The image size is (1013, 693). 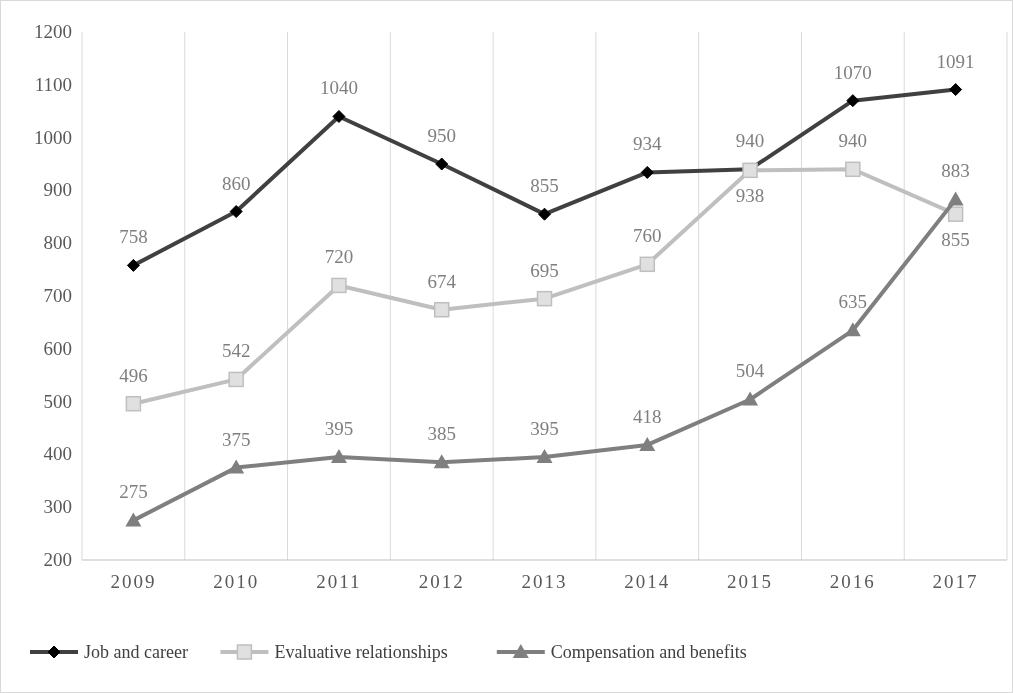 What do you see at coordinates (57, 348) in the screenshot?
I see `y-tick-label: 600` at bounding box center [57, 348].